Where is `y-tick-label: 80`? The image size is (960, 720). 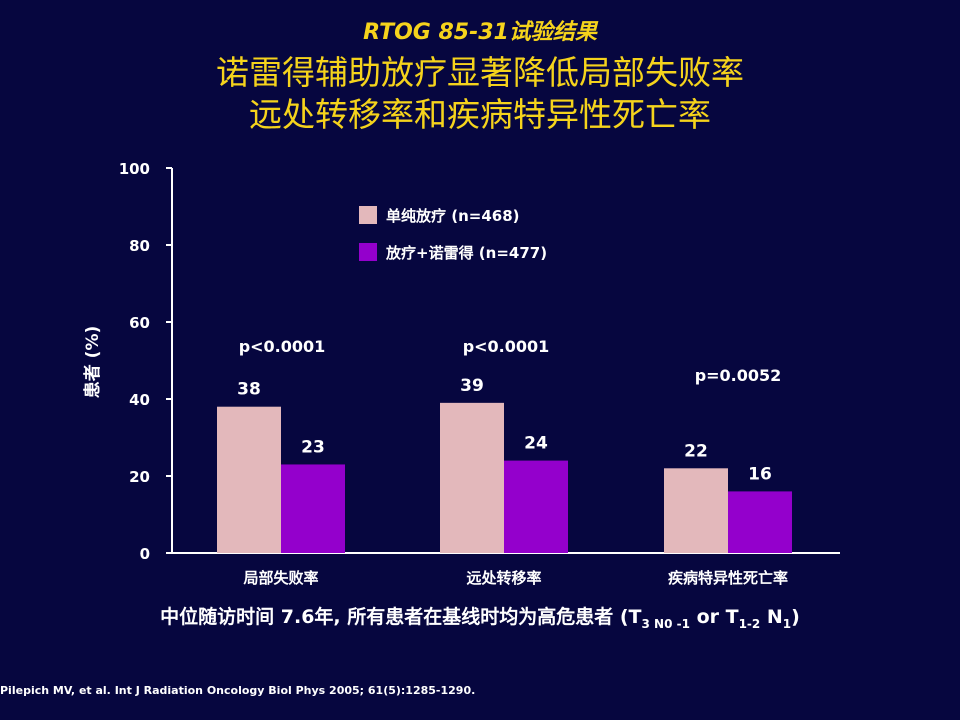 y-tick-label: 80 is located at coordinates (139, 246).